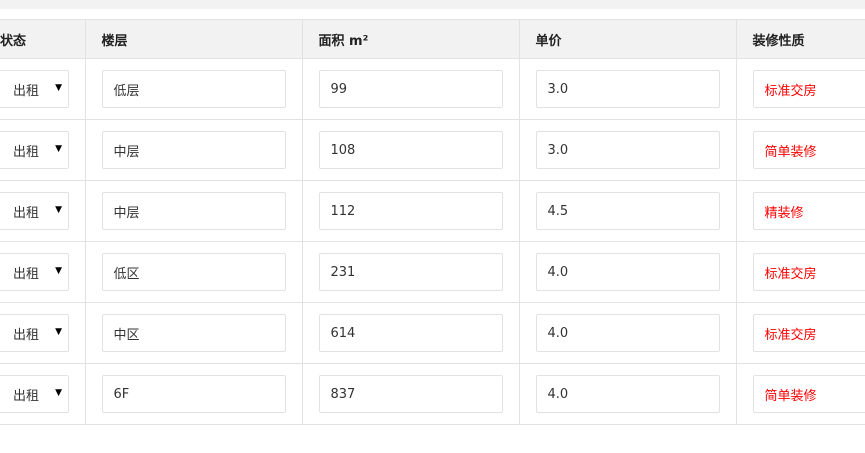 The image size is (865, 453). What do you see at coordinates (193, 89) in the screenshot?
I see `floor-input: 低层` at bounding box center [193, 89].